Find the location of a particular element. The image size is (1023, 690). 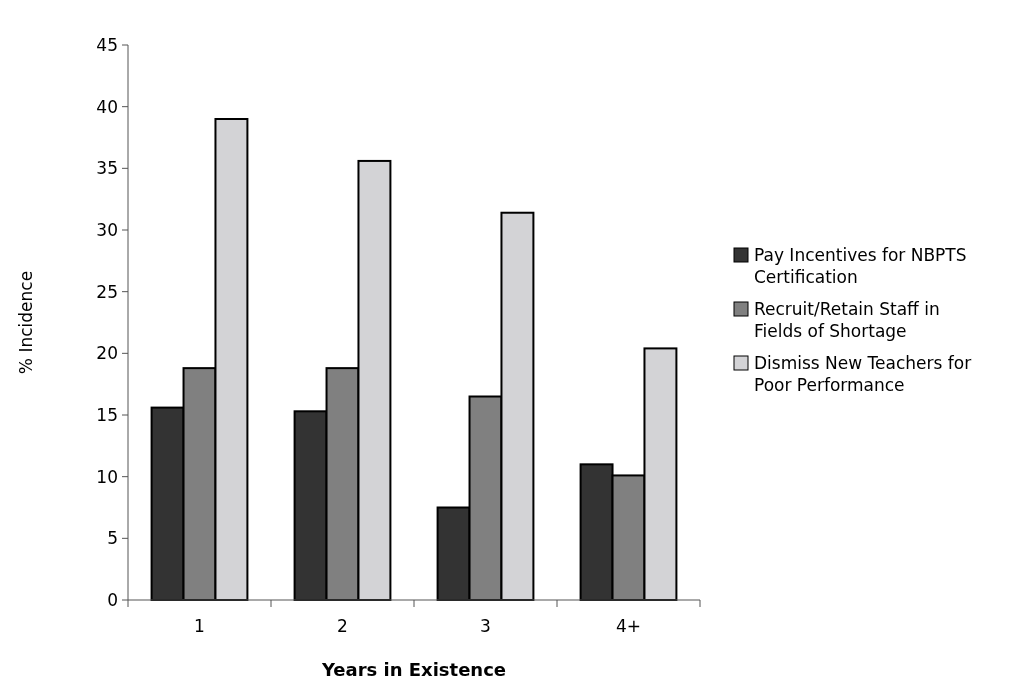

x-tick-label: 3 is located at coordinates (485, 626).